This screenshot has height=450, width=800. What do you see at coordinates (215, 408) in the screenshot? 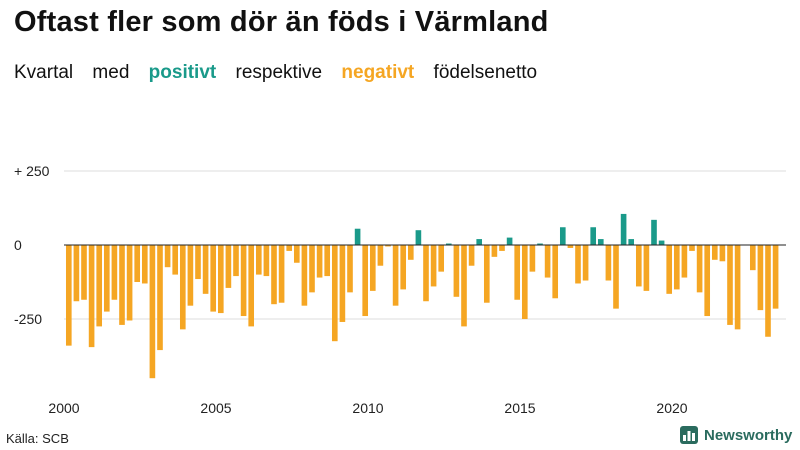
I see `x-tick-label: 2005` at bounding box center [215, 408].